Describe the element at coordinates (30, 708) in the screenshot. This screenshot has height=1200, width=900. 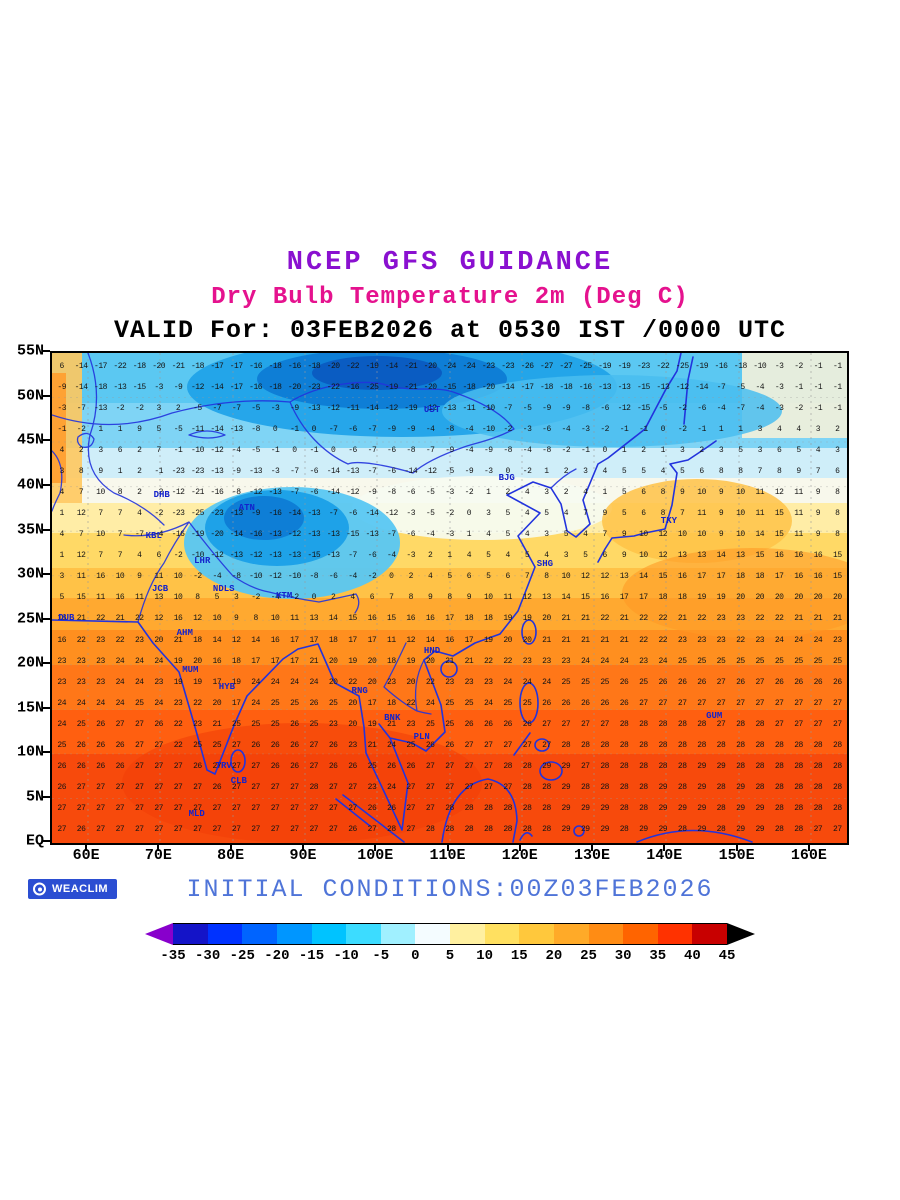
I see `lat-axis-label: 15N` at that location.